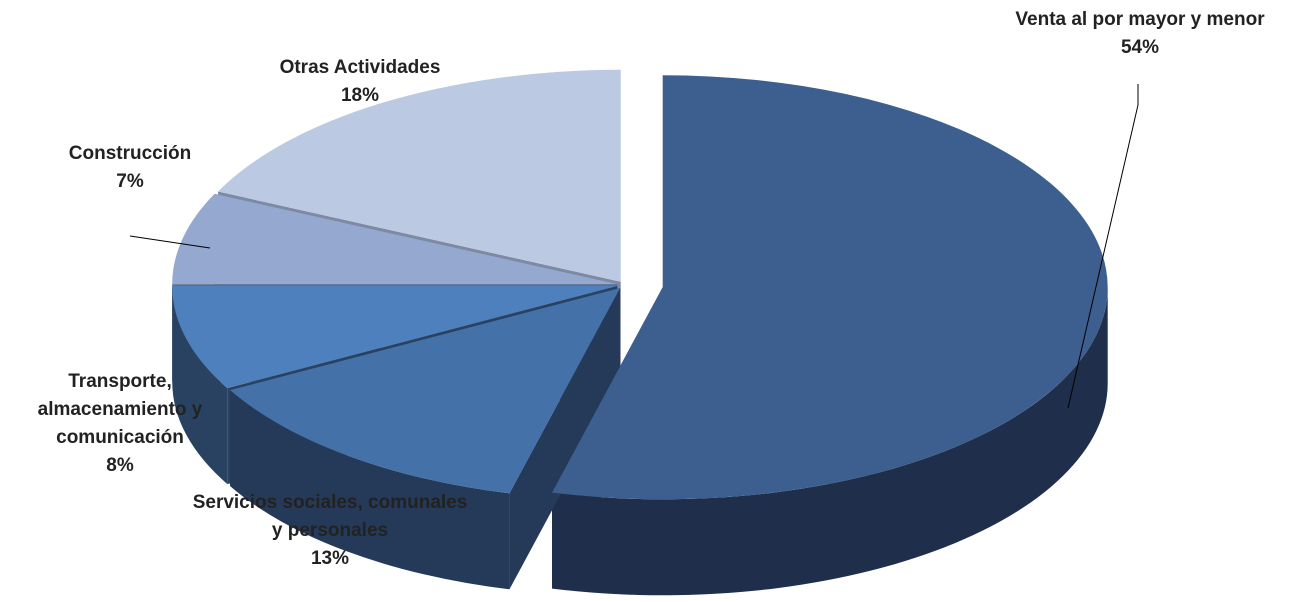  Describe the element at coordinates (565, 439) in the screenshot. I see `slice-cut-servicios-start` at that location.